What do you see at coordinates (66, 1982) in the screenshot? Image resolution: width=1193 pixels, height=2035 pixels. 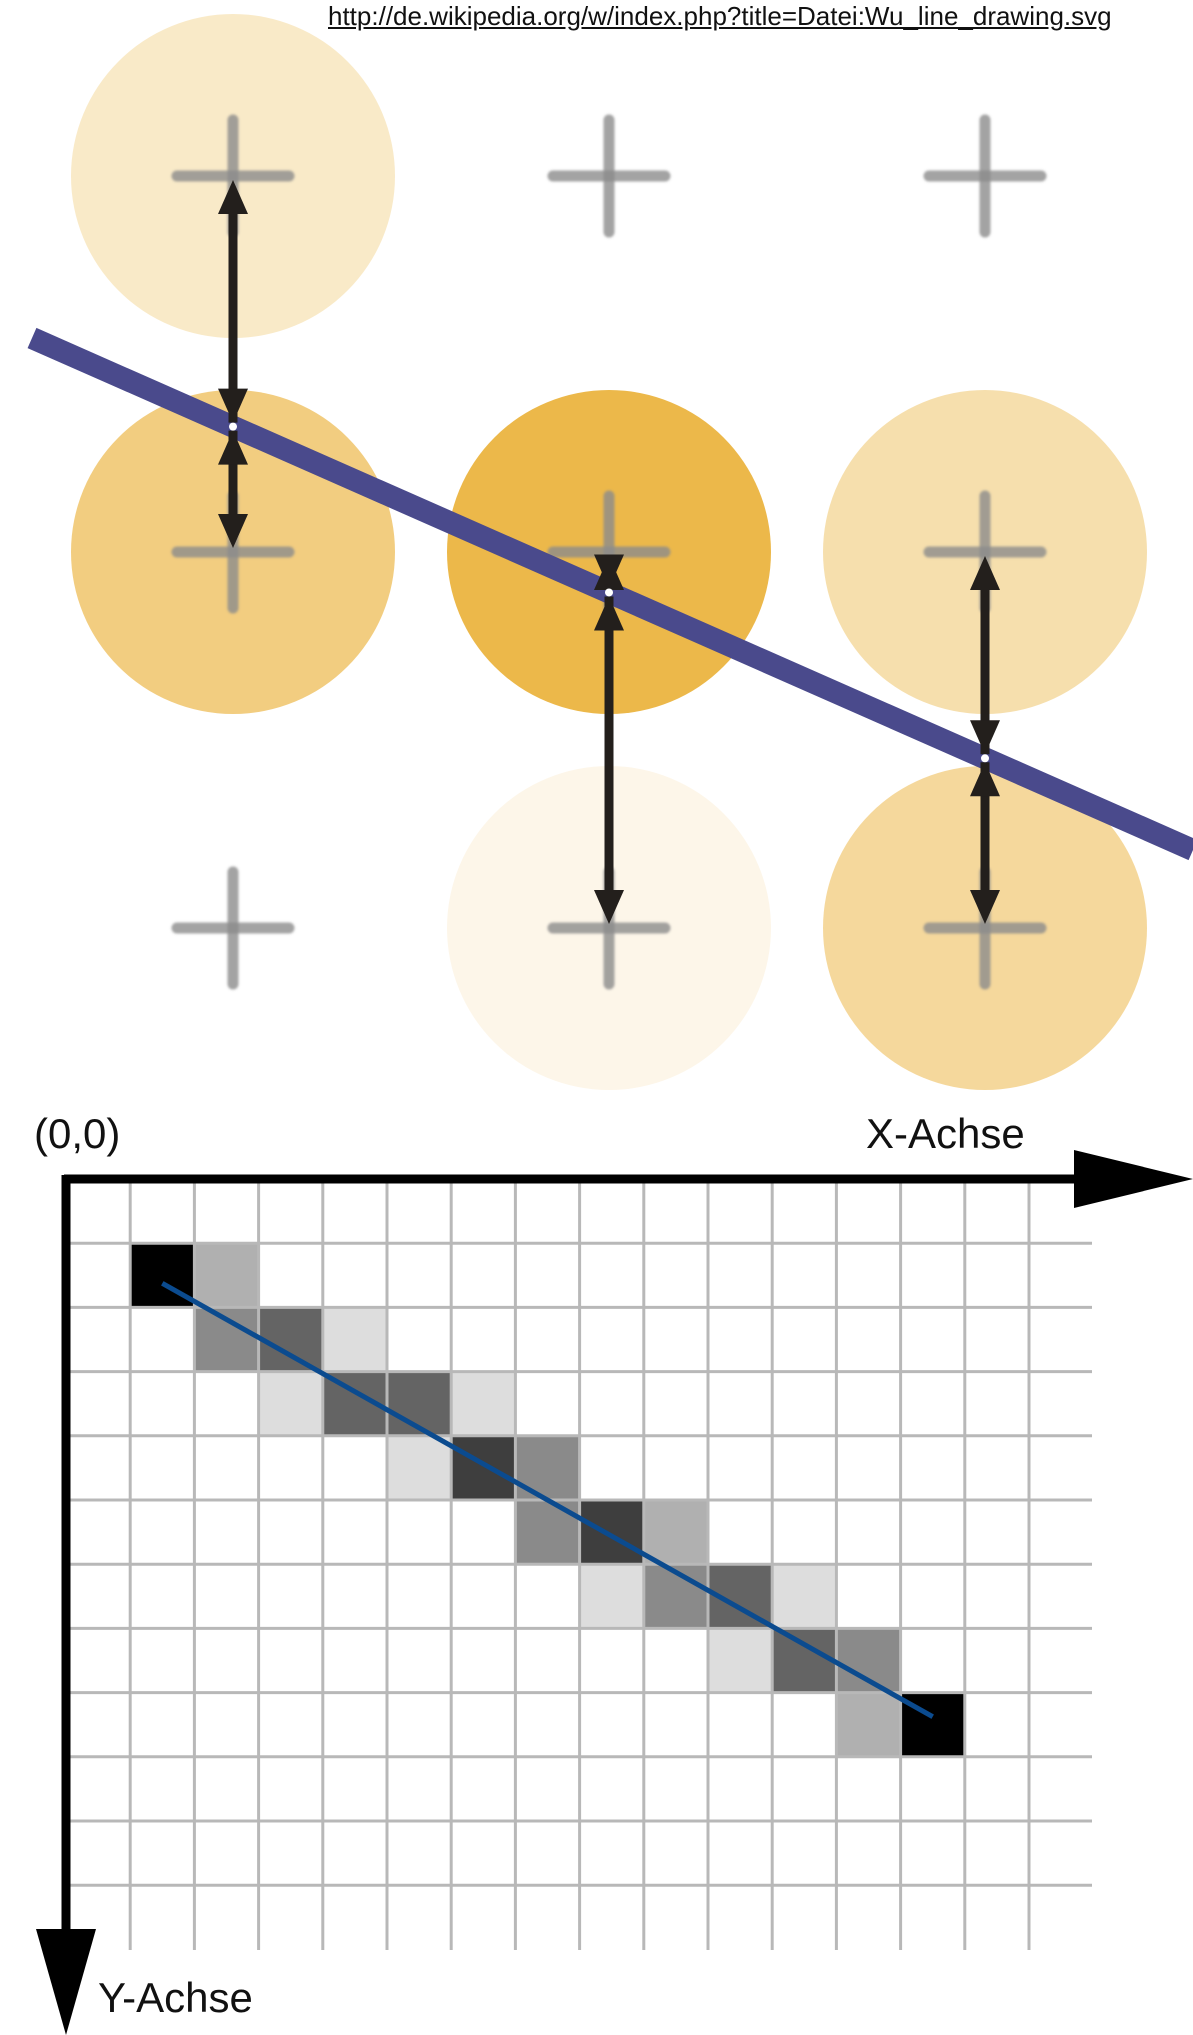 I see `y-axis-arrow-icon` at bounding box center [66, 1982].